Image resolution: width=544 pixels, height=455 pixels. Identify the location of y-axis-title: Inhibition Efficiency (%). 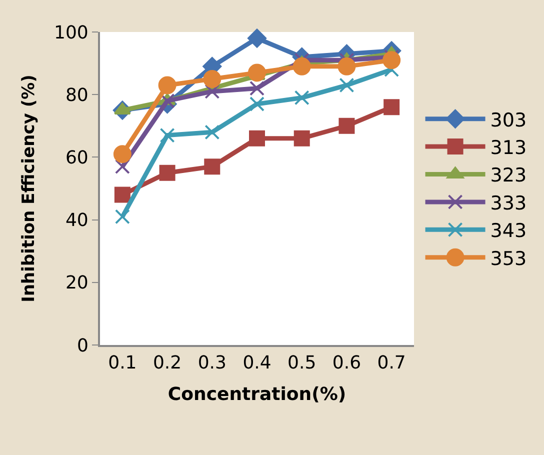
(29, 188).